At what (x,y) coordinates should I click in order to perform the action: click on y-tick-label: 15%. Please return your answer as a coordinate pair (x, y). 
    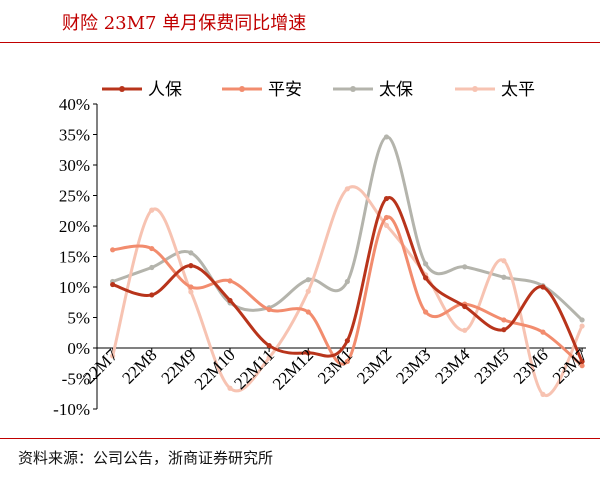
    Looking at the image, I should click on (74, 257).